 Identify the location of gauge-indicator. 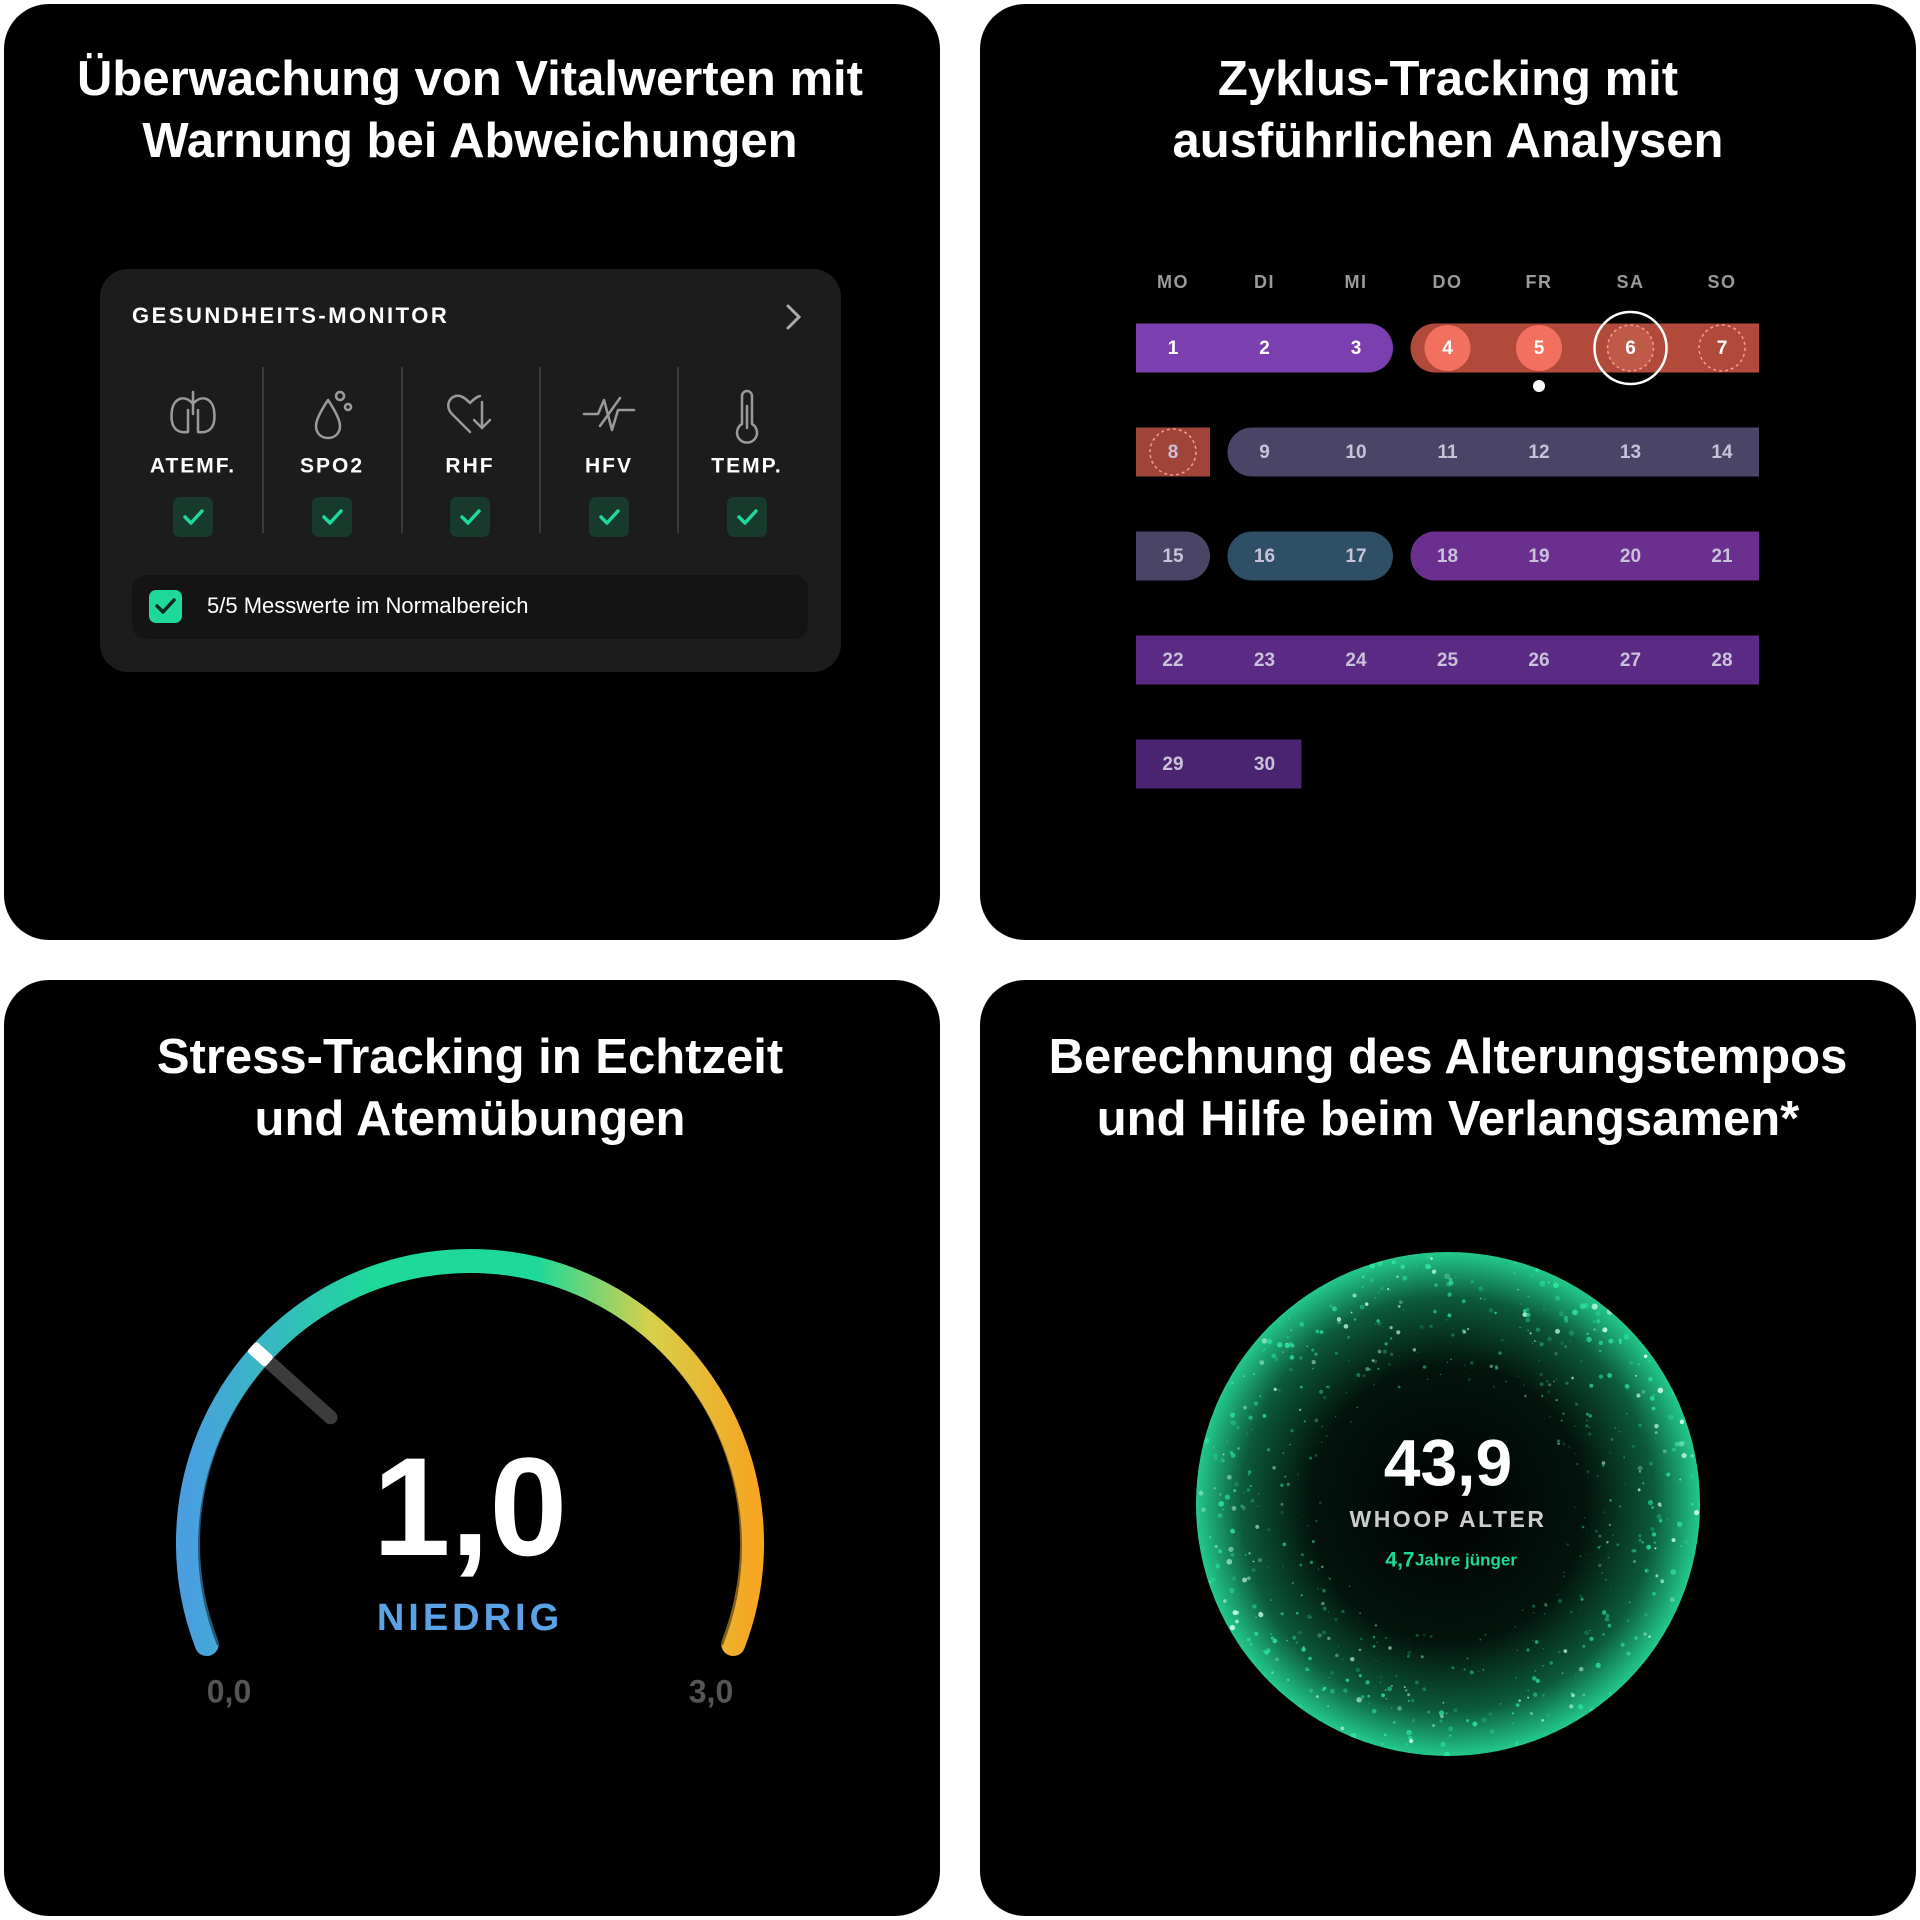
(260, 1354).